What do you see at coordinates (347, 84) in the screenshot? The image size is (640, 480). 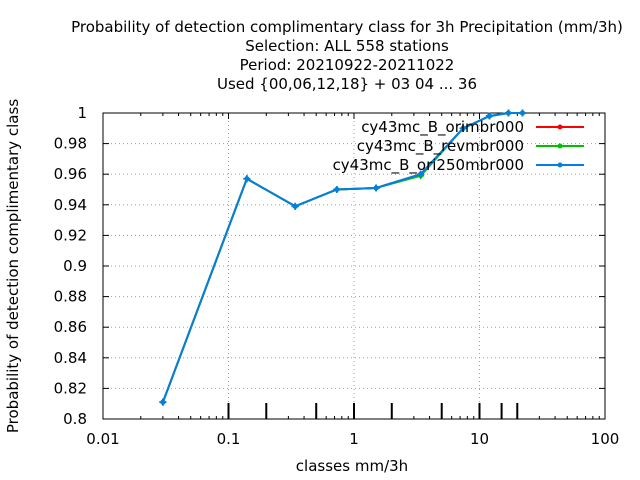 I see `title-line: Used {00,06,12,18} + 03 04 ... 36` at bounding box center [347, 84].